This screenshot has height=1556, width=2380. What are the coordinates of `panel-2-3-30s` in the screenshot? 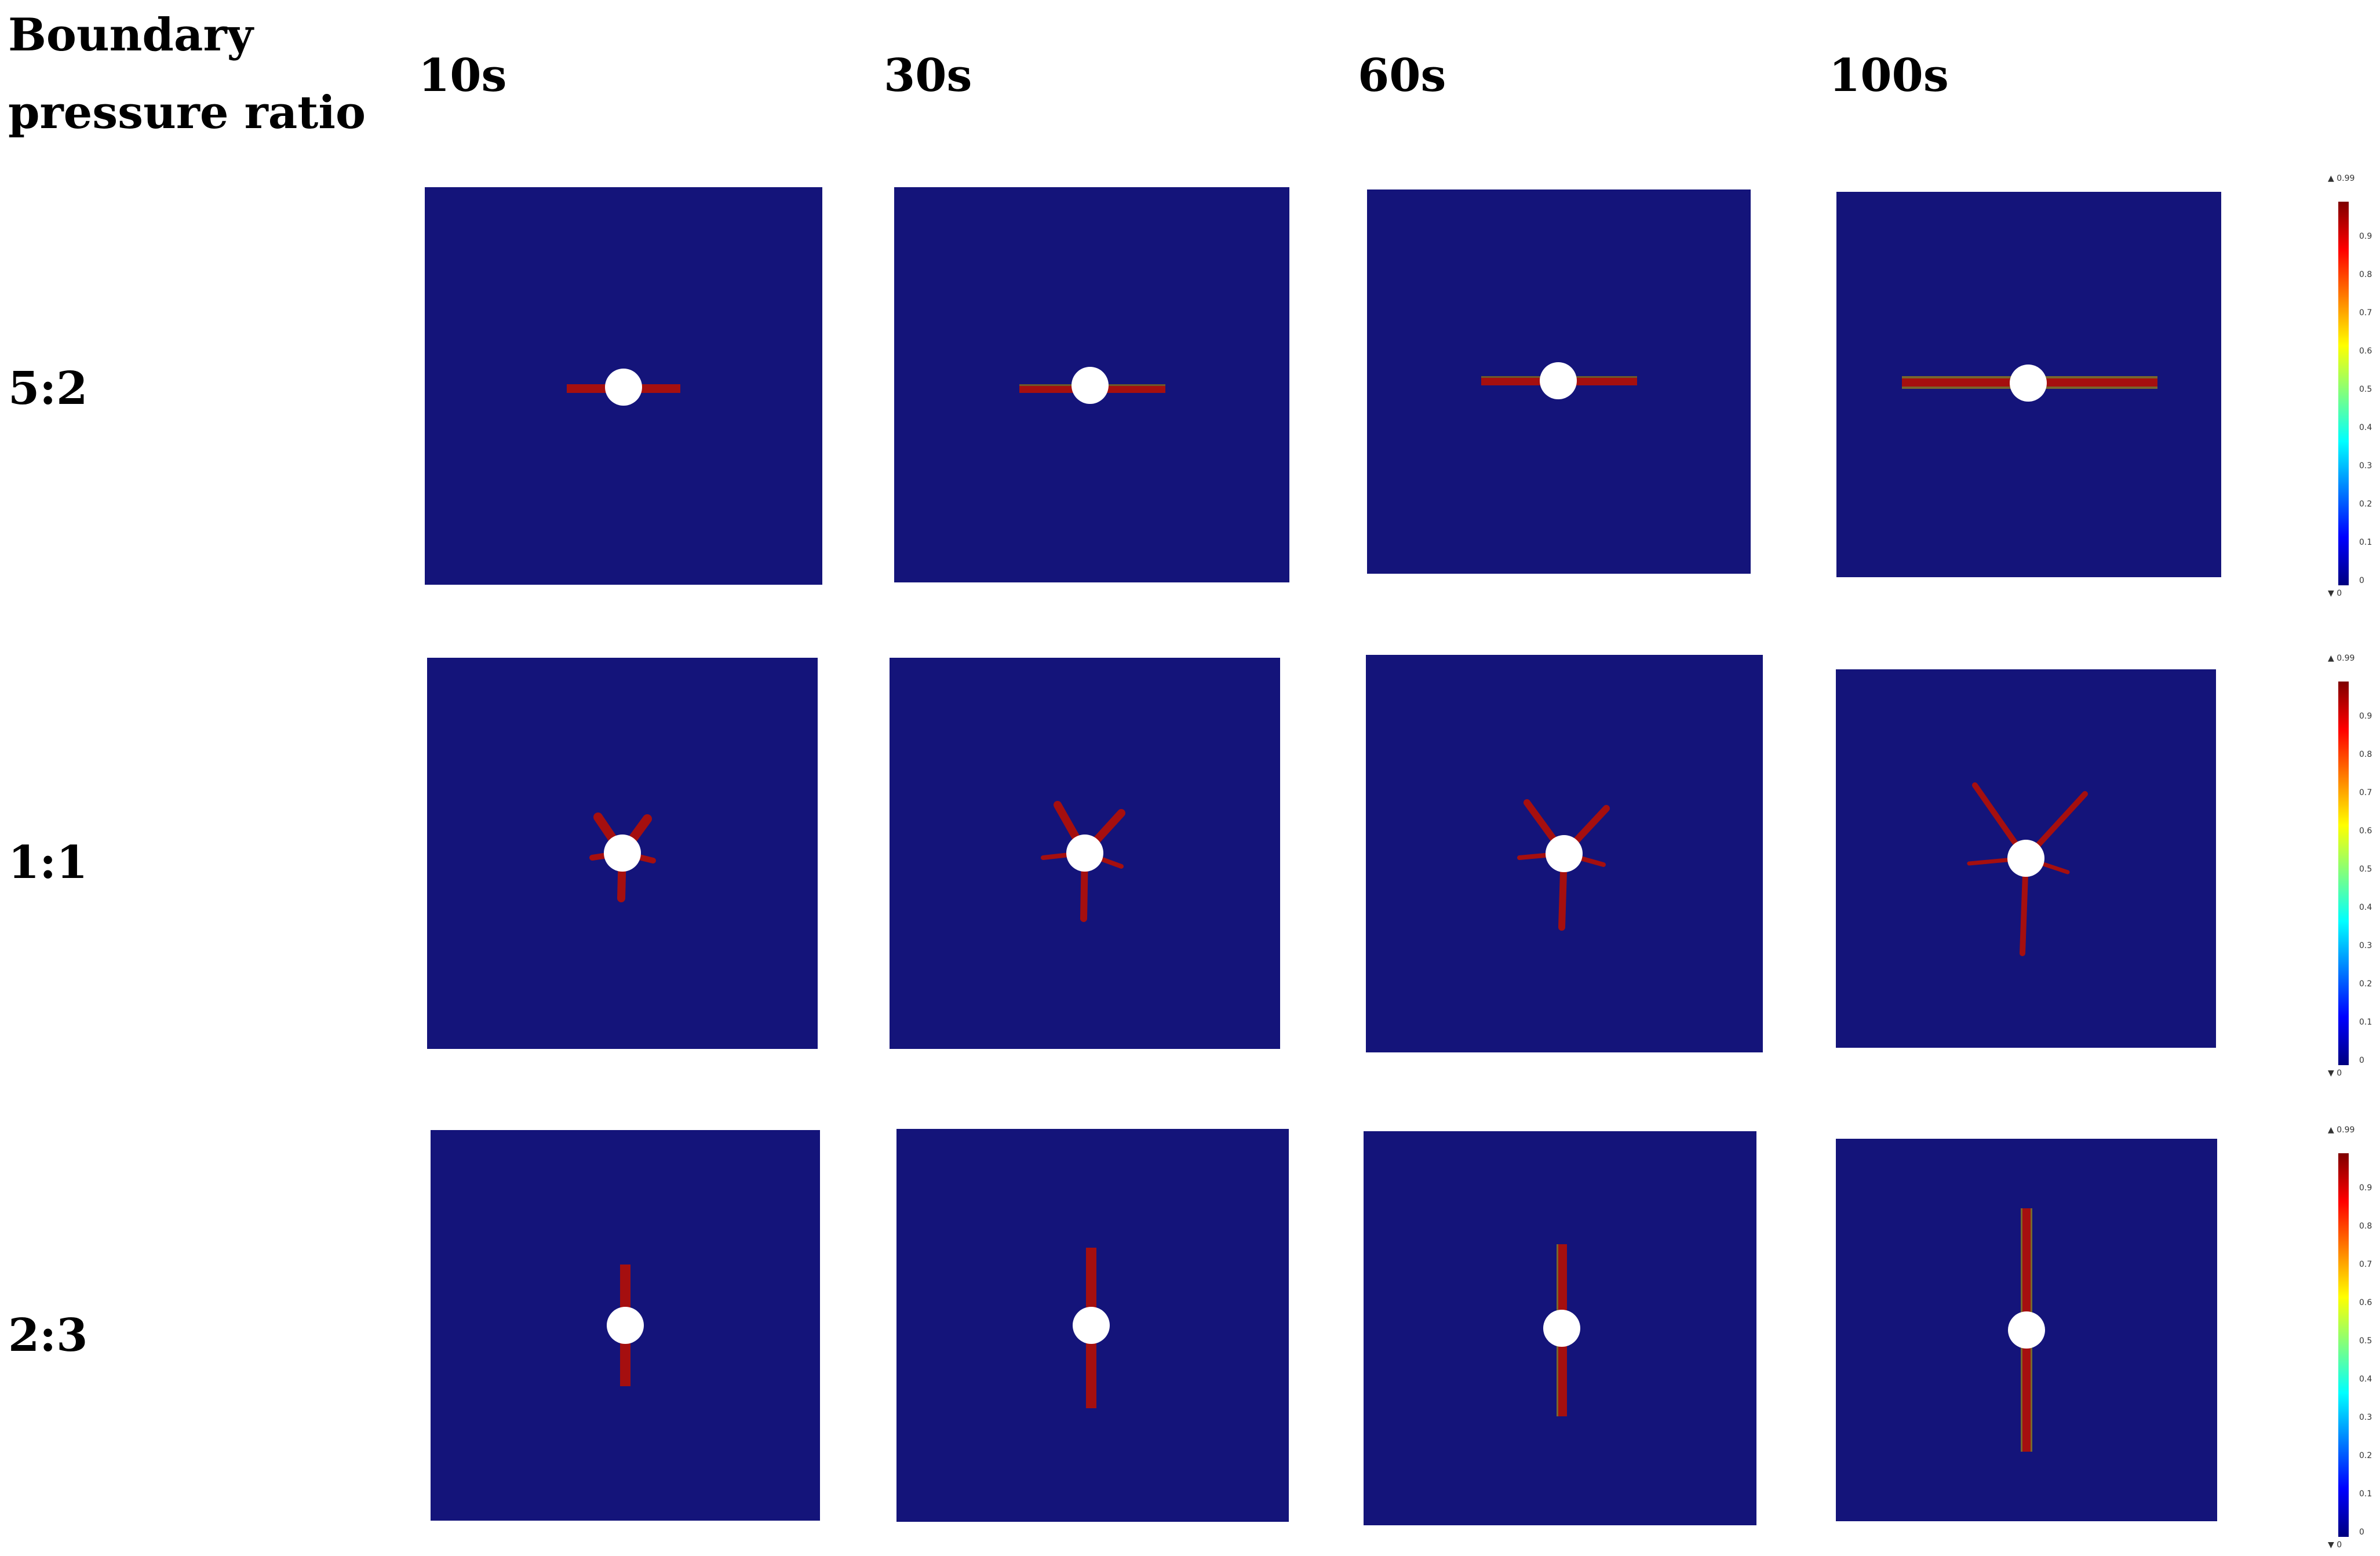 It's located at (1092, 1326).